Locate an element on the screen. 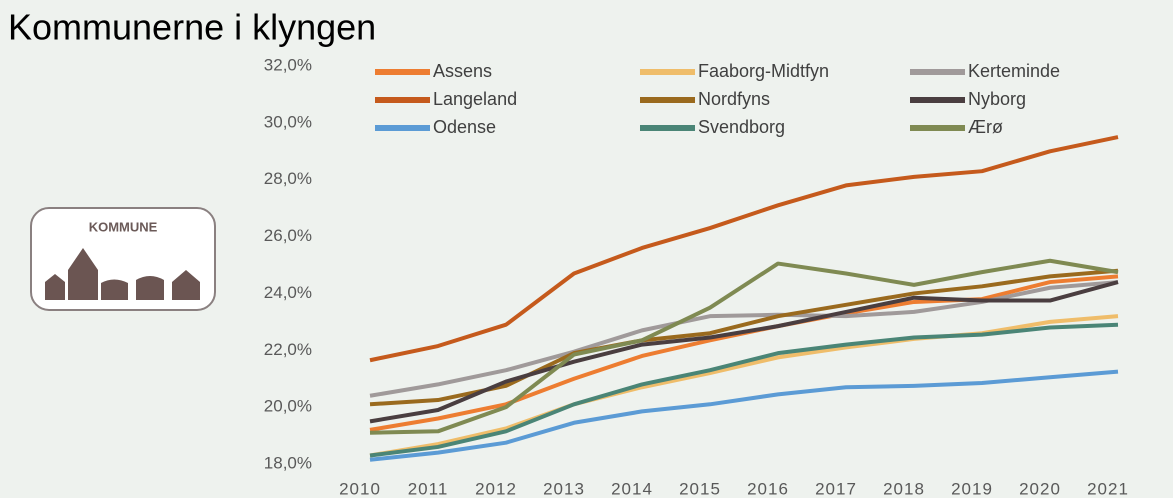 Image resolution: width=1173 pixels, height=498 pixels. y-tick-label: 18,0% is located at coordinates (288, 462).